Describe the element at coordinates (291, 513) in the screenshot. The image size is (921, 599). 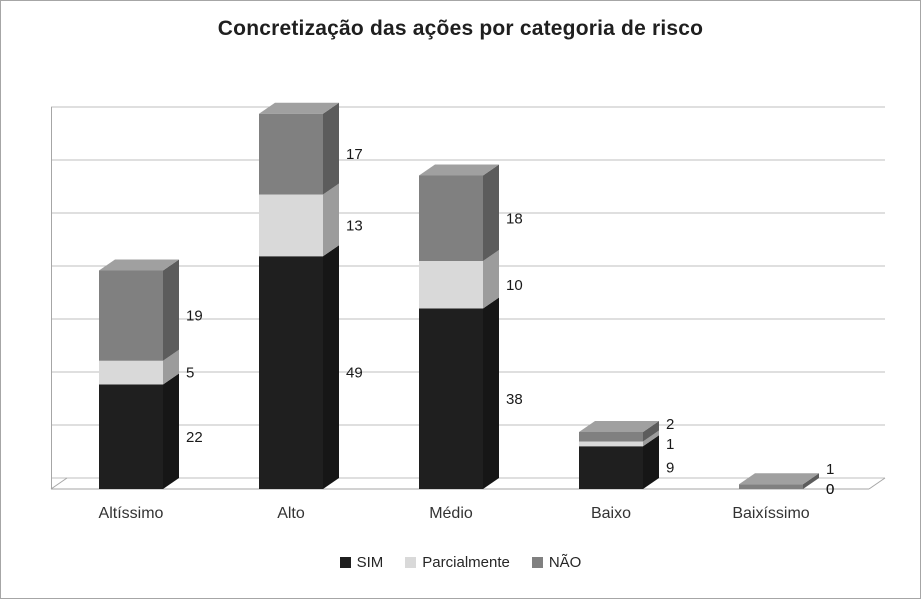
I see `category-label: Alto` at that location.